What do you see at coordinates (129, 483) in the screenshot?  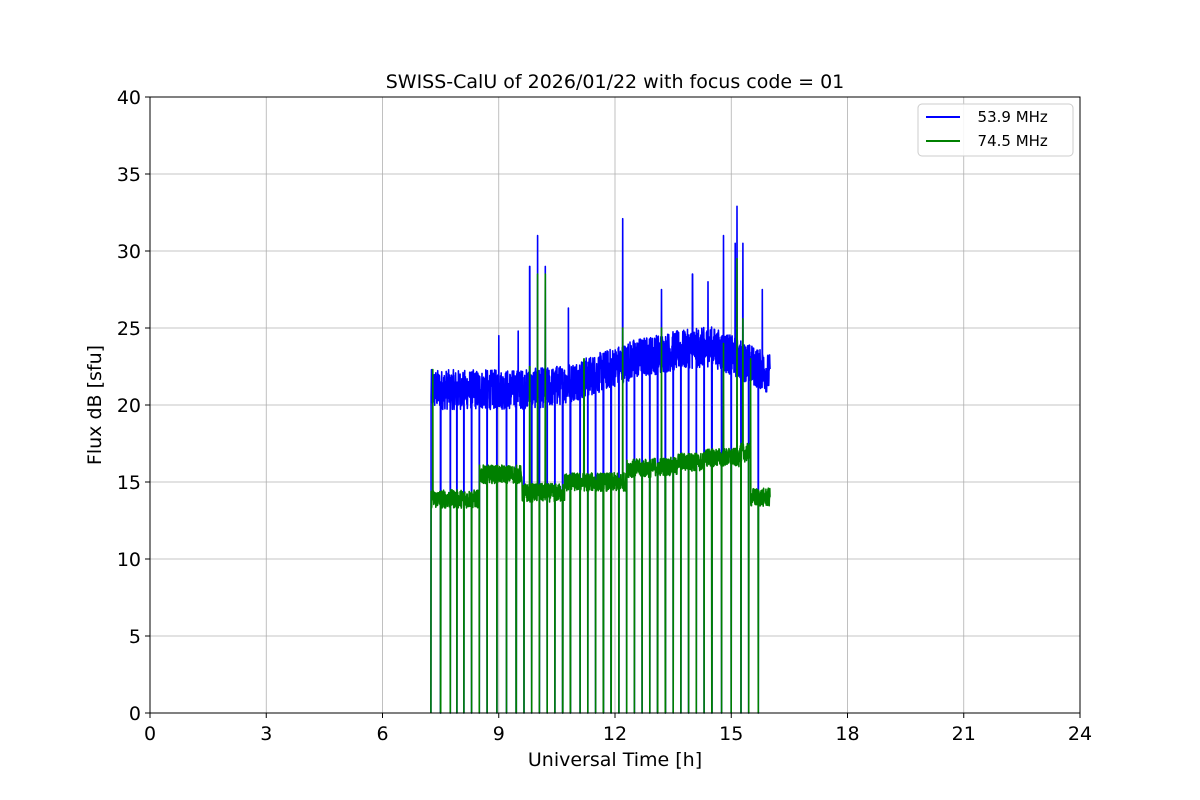 I see `y-tick-label: 15` at bounding box center [129, 483].